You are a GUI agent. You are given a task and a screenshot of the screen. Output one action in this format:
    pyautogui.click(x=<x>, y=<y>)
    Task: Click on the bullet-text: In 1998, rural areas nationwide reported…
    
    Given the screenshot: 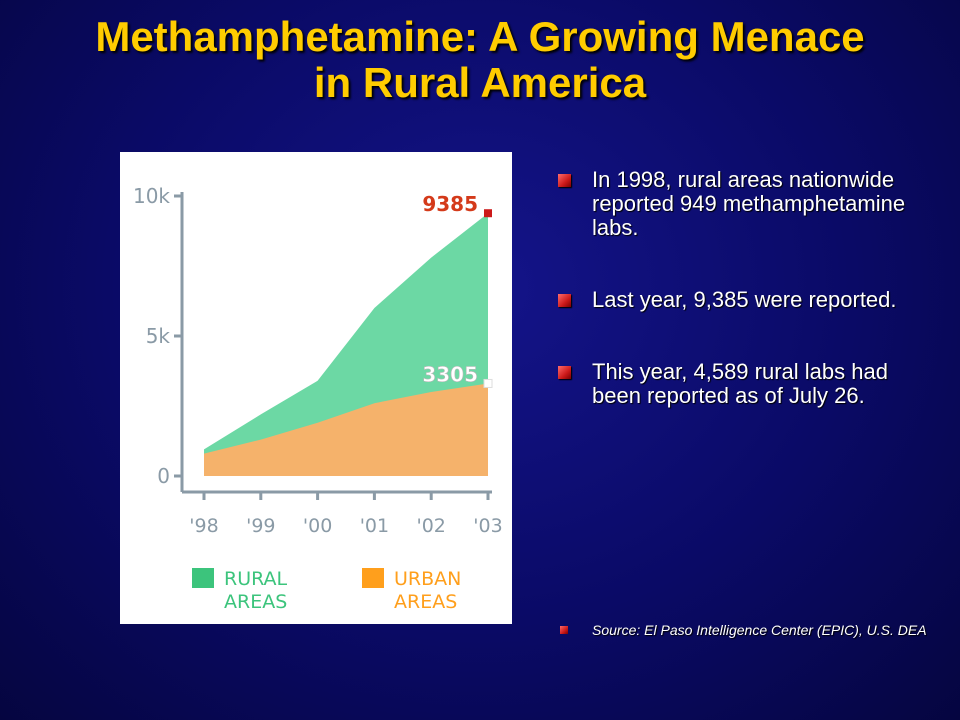 What is the action you would take?
    pyautogui.click(x=749, y=203)
    